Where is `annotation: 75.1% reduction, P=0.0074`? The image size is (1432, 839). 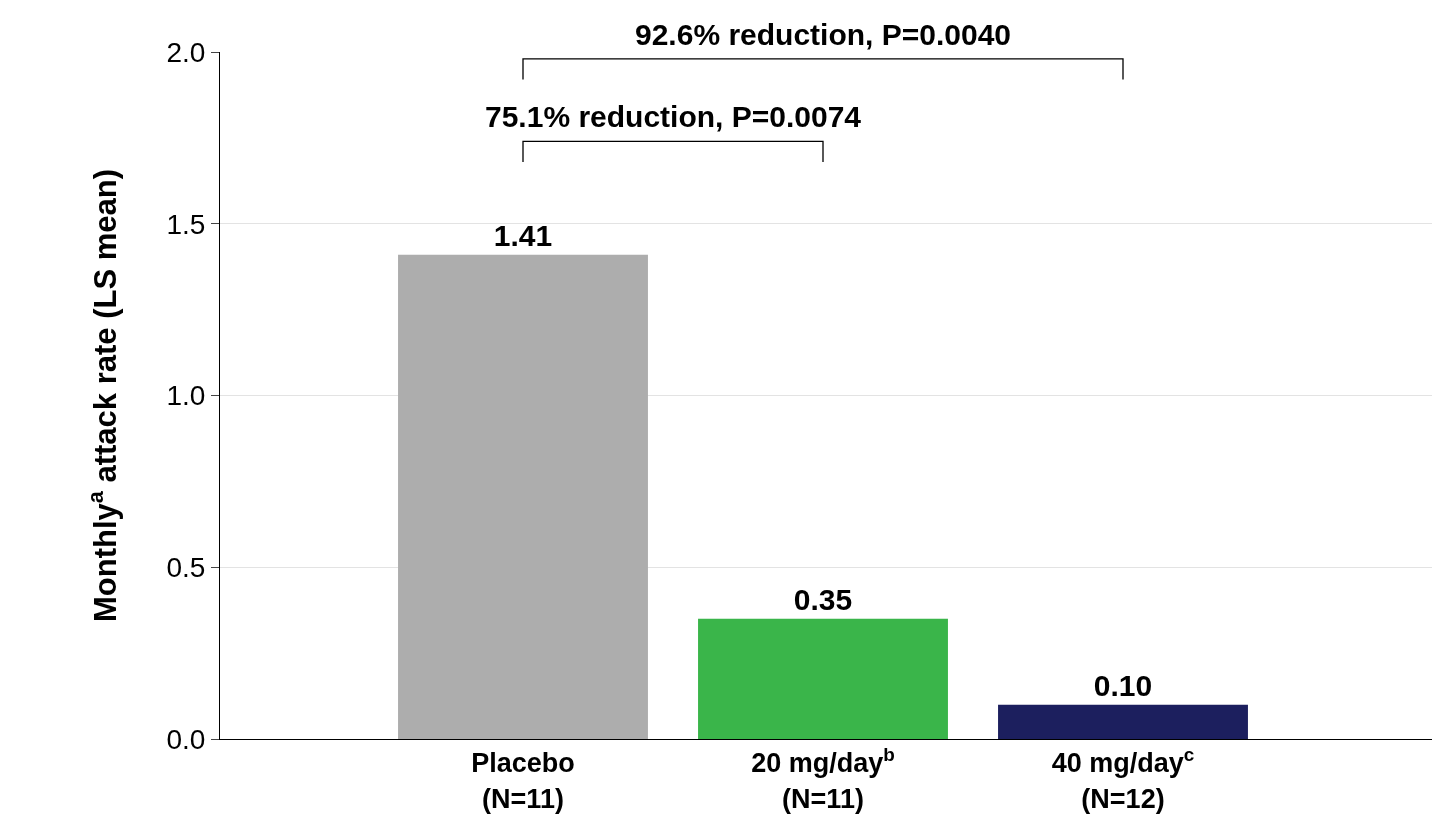 annotation: 75.1% reduction, P=0.0074 is located at coordinates (673, 116).